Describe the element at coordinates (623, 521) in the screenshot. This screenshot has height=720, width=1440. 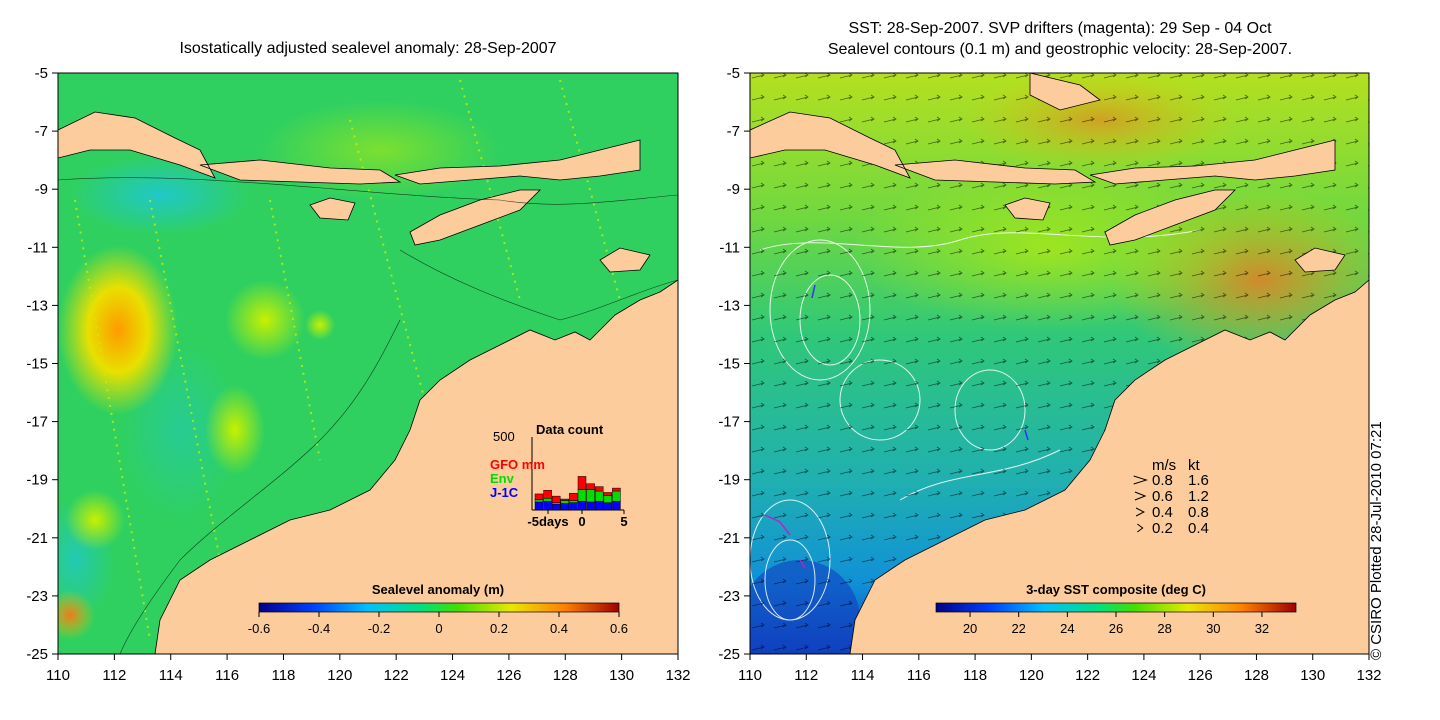
I see `inset-xtick-label: 5` at that location.